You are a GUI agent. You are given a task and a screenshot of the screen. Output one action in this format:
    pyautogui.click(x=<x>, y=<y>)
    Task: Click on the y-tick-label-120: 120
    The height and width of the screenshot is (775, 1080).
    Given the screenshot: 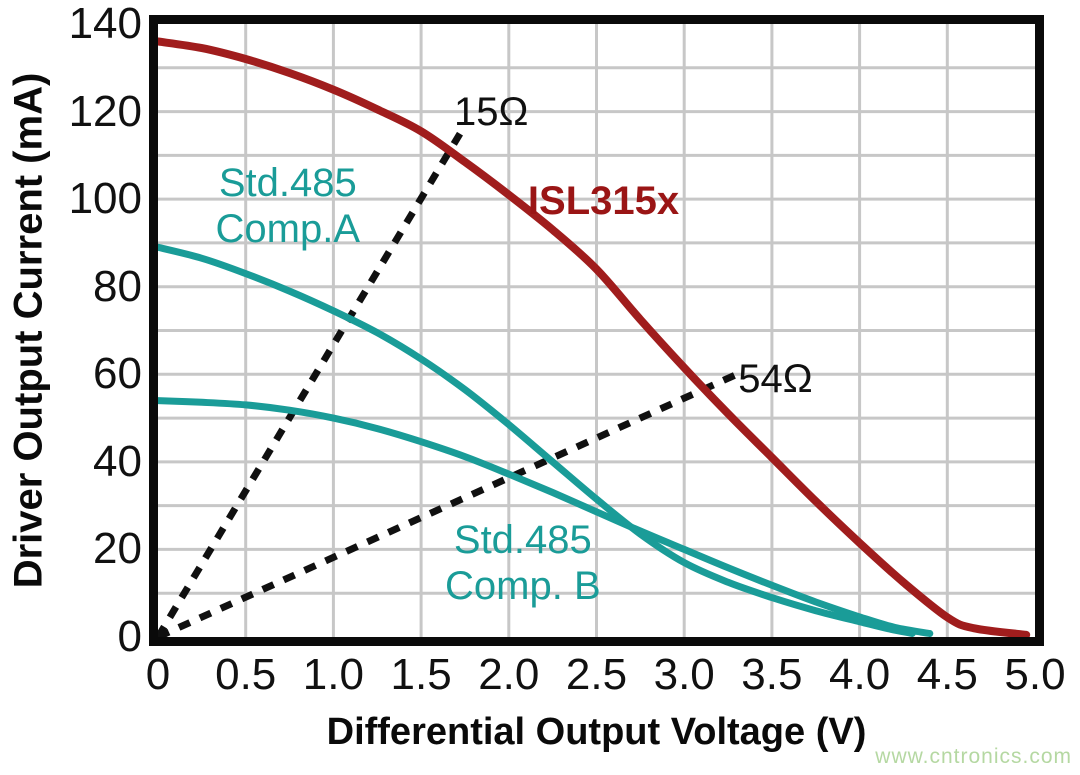 What is the action you would take?
    pyautogui.click(x=105, y=111)
    